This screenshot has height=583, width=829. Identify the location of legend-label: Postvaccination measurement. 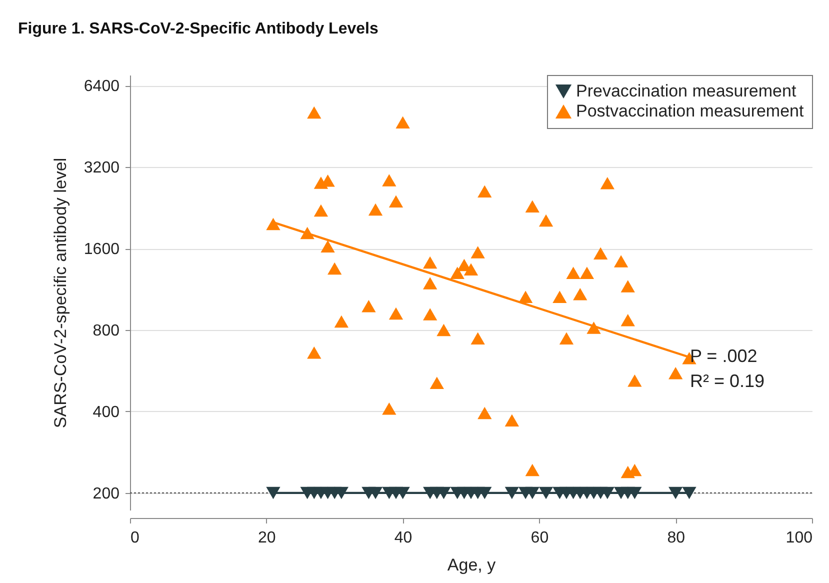
(690, 111).